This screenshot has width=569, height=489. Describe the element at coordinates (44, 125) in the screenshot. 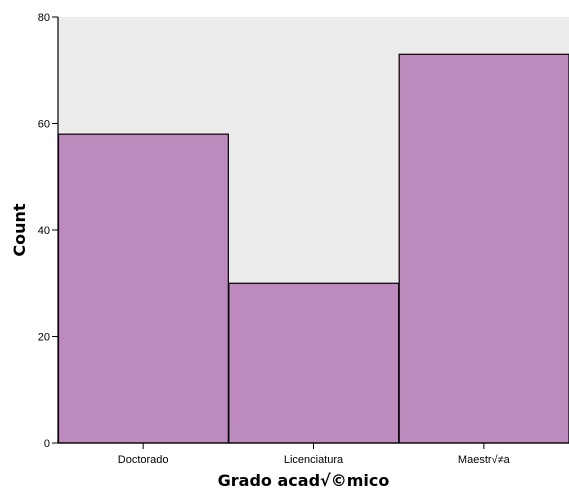

I see `y-tick-label: 60` at that location.